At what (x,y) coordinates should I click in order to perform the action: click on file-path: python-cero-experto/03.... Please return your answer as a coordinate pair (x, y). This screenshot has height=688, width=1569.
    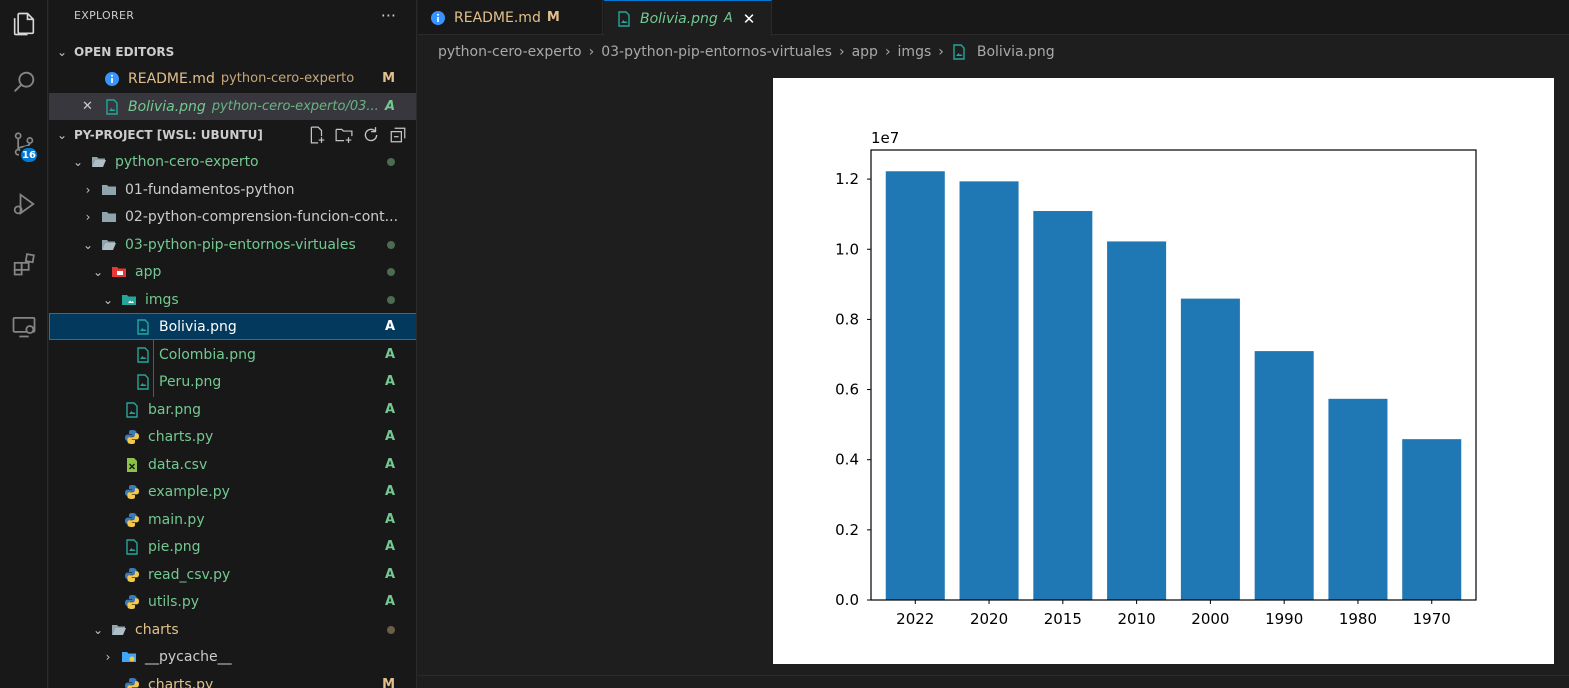
    Looking at the image, I should click on (295, 106).